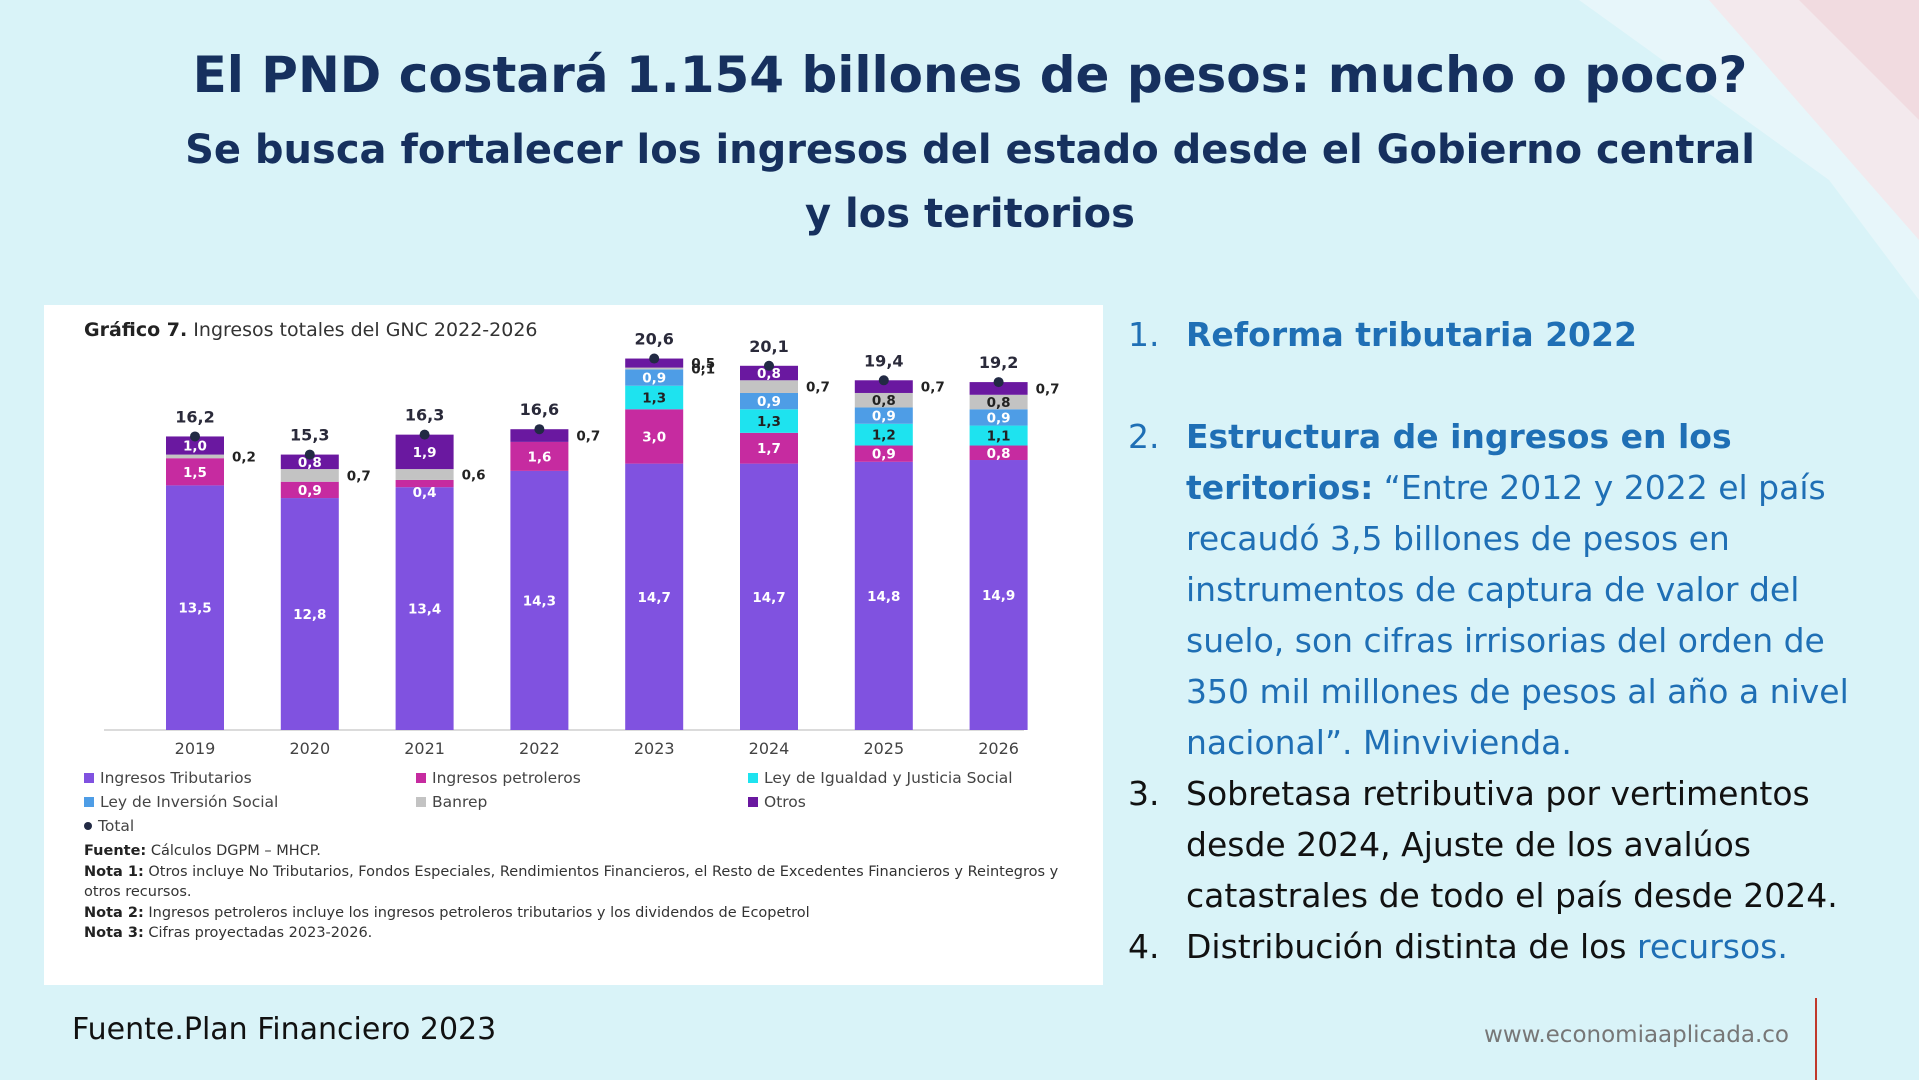 The image size is (1919, 1080). Describe the element at coordinates (424, 483) in the screenshot. I see `bar-segment-petroleros-2021` at that location.